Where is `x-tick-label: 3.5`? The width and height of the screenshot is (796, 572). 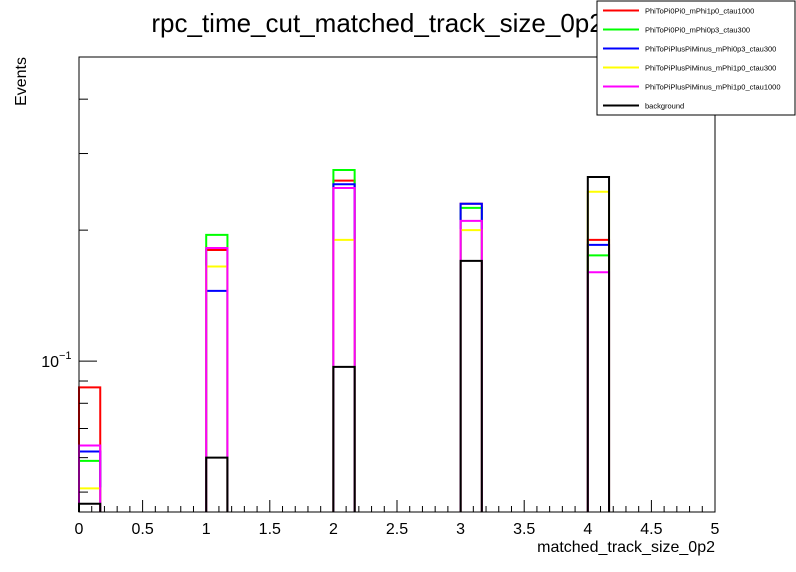
x-tick-label: 3.5 is located at coordinates (524, 529).